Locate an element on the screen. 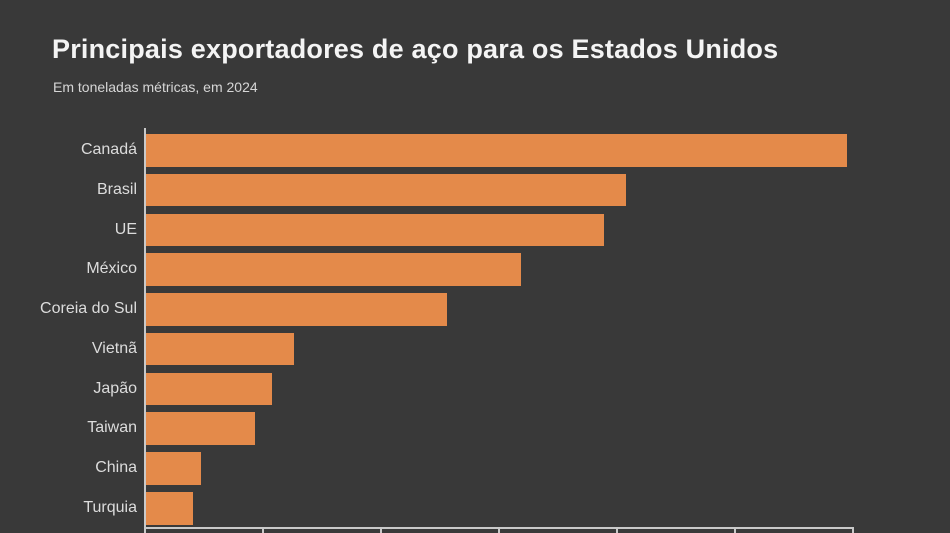 The width and height of the screenshot is (950, 533). bar-china is located at coordinates (174, 468).